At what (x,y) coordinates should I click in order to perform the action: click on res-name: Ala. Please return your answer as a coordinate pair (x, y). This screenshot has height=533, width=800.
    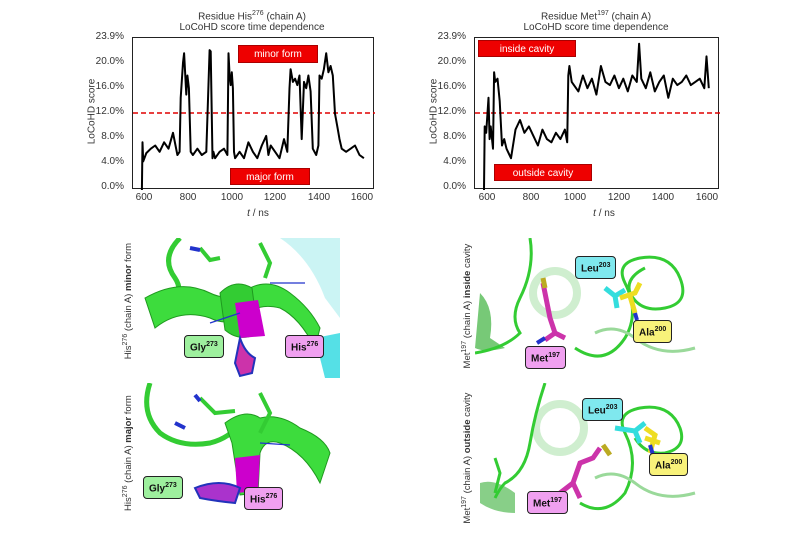
    Looking at the image, I should click on (647, 333).